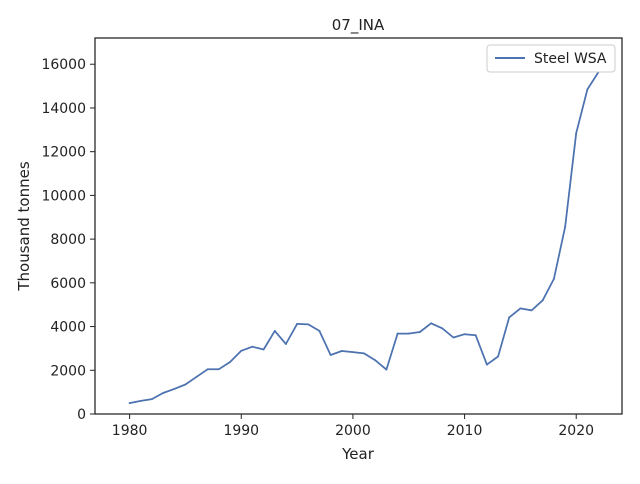 The width and height of the screenshot is (640, 484). What do you see at coordinates (570, 59) in the screenshot?
I see `legend-label-steel-wsa: Steel WSA` at bounding box center [570, 59].